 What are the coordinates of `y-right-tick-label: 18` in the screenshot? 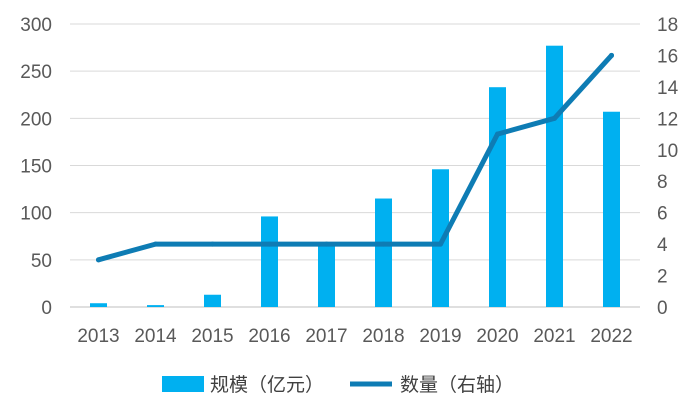 It's located at (667, 25).